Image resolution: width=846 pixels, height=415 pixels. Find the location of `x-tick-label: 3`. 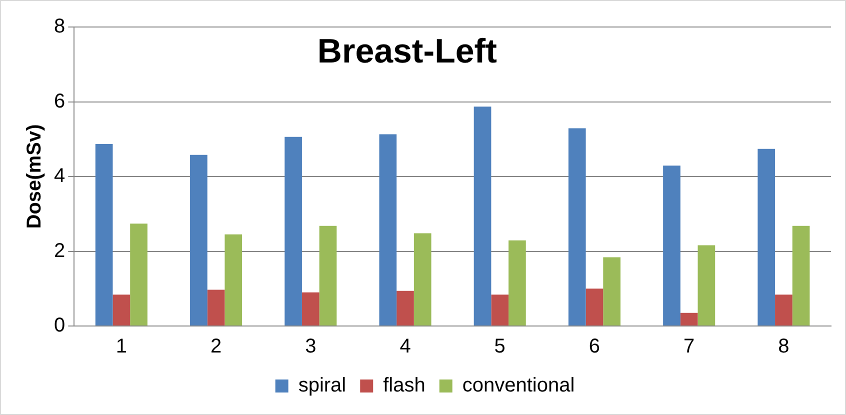

x-tick-label: 3 is located at coordinates (310, 347).